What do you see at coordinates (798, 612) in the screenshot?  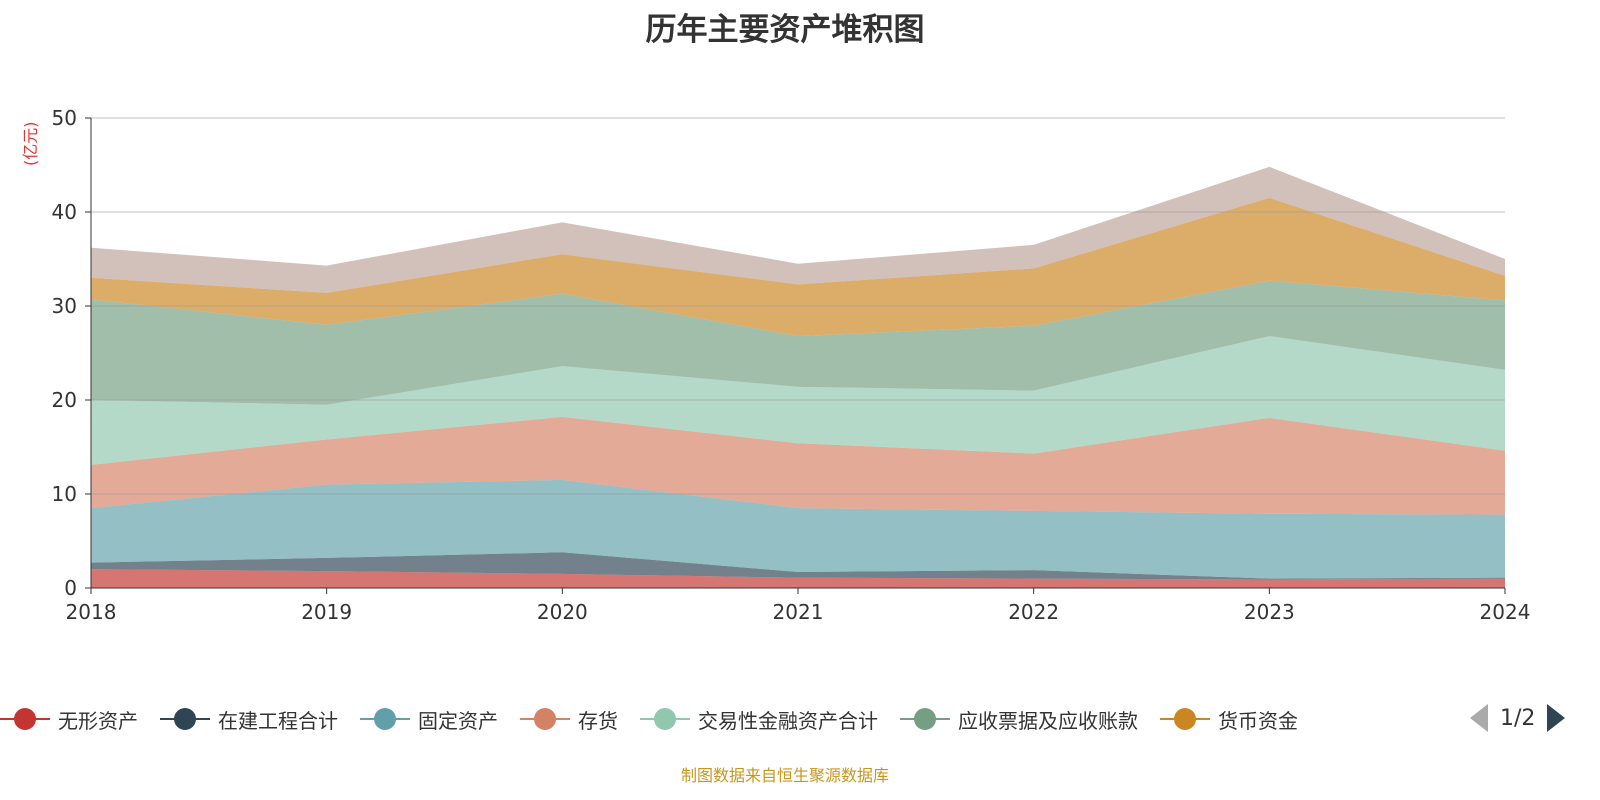 I see `x-tick-label: 2021` at bounding box center [798, 612].